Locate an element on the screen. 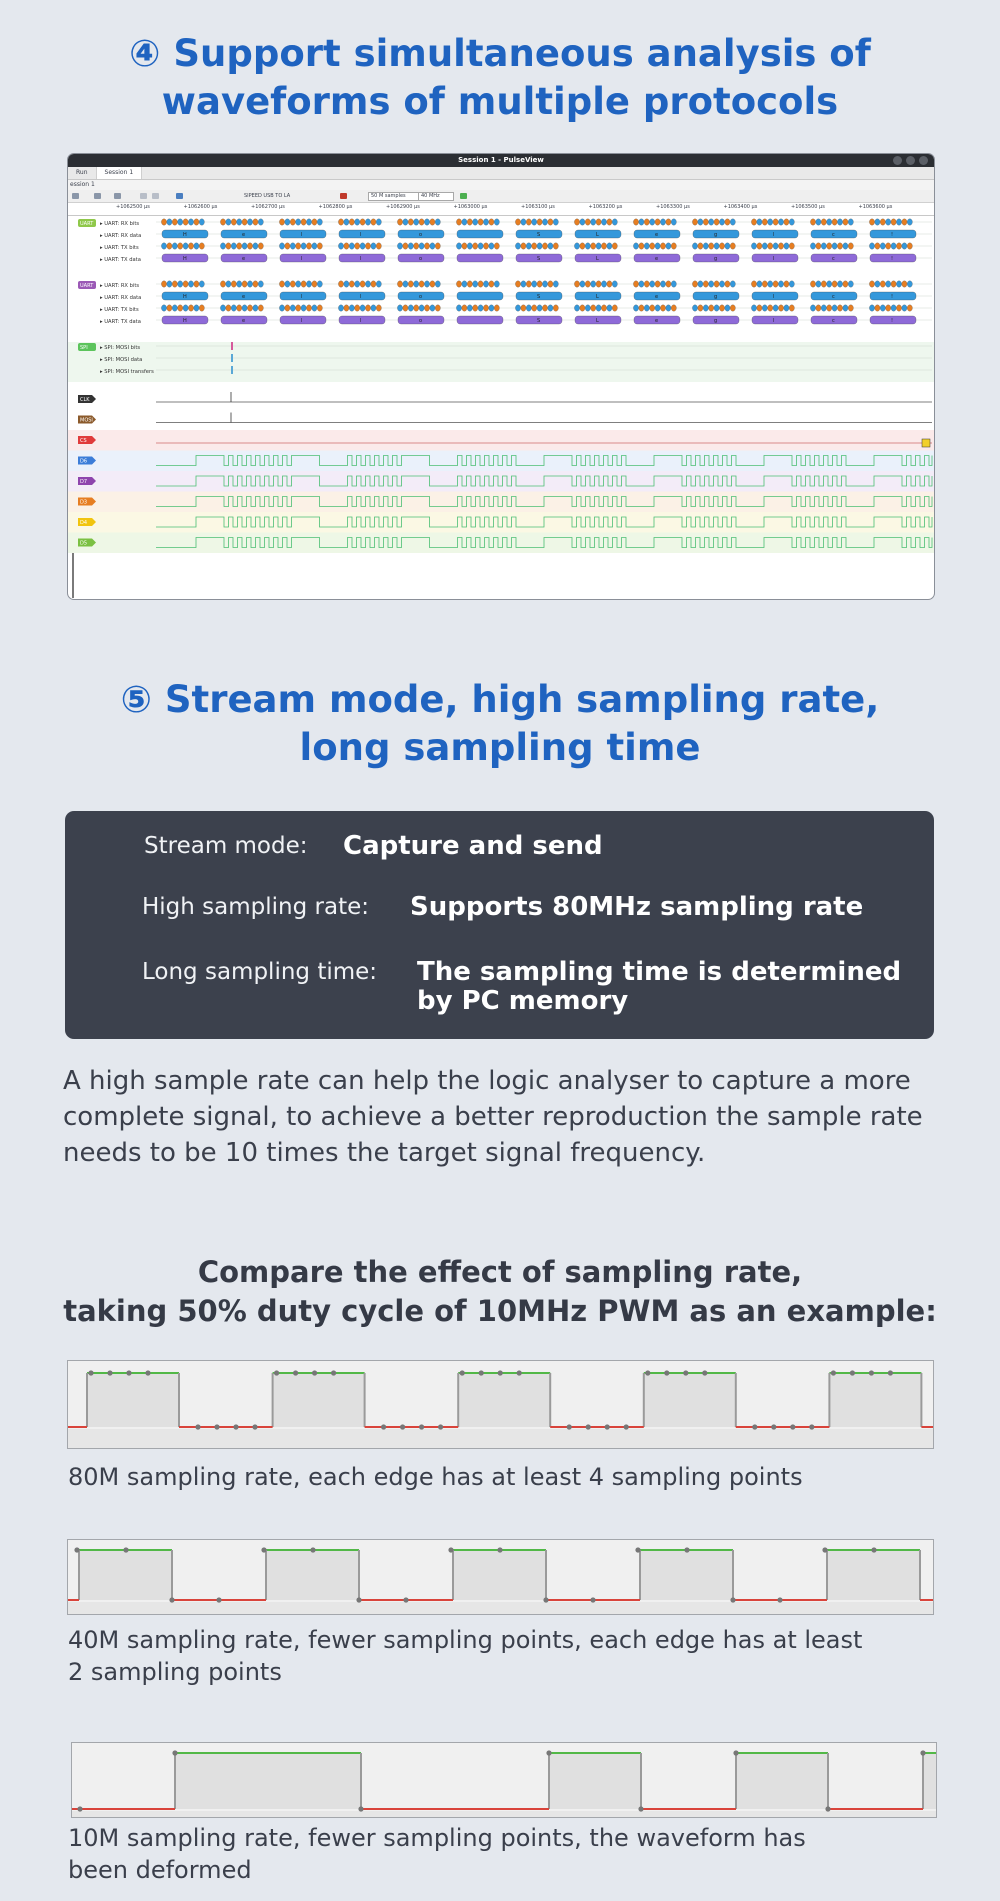 This screenshot has height=1901, width=1000. channel-pulse-trace is located at coordinates (544, 542).